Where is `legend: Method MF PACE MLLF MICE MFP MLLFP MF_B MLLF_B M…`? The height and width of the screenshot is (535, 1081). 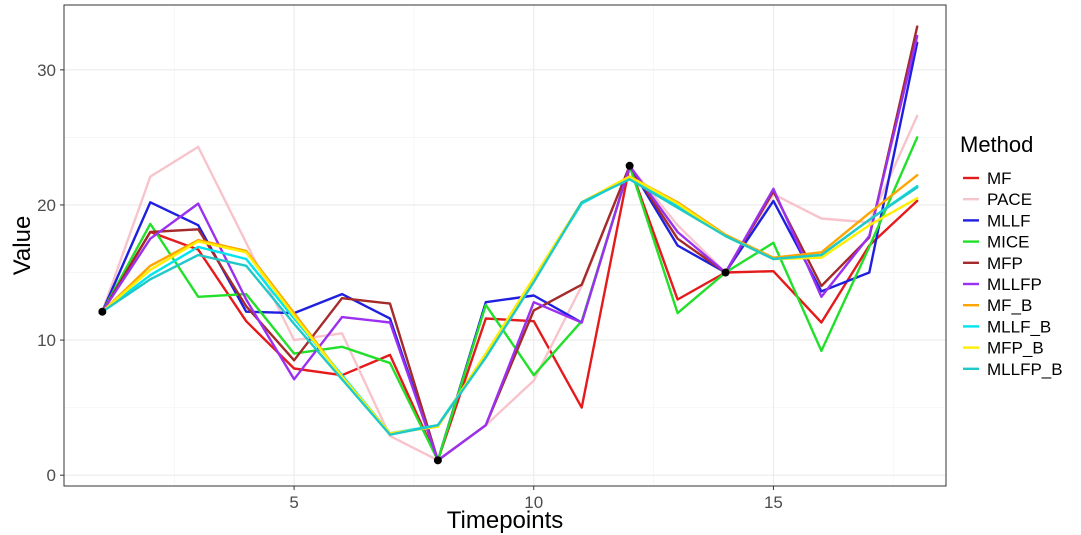 legend: Method MF PACE MLLF MICE MFP MLLFP MF_B MLLF_B M… is located at coordinates (1011, 255).